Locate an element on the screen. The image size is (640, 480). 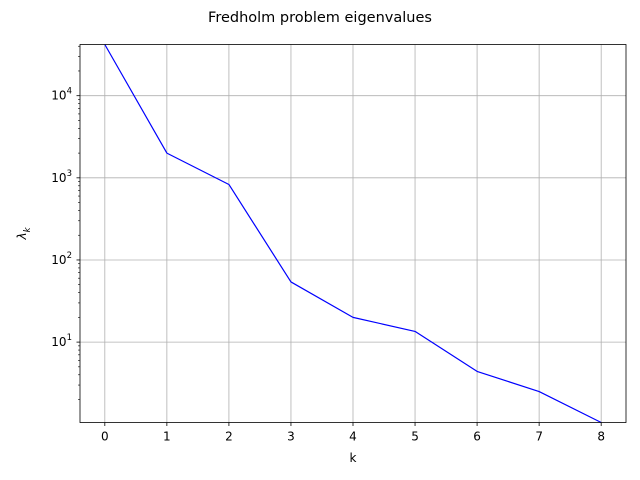
x-tick-label: 3 is located at coordinates (291, 437).